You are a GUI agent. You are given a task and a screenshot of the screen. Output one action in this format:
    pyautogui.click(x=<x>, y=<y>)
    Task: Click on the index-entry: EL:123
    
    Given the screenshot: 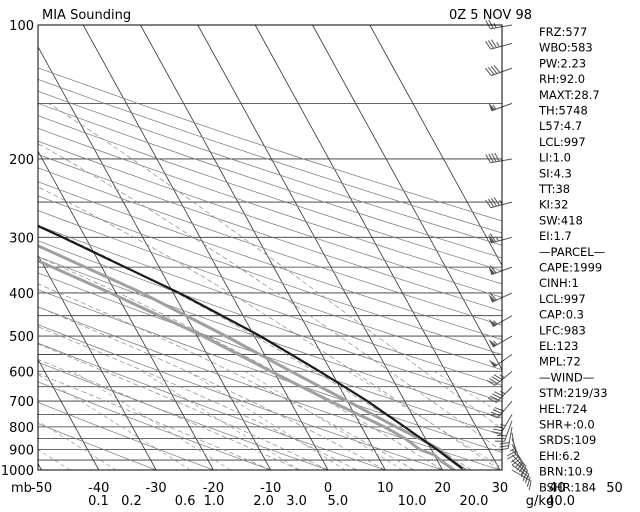 What is the action you would take?
    pyautogui.click(x=559, y=346)
    